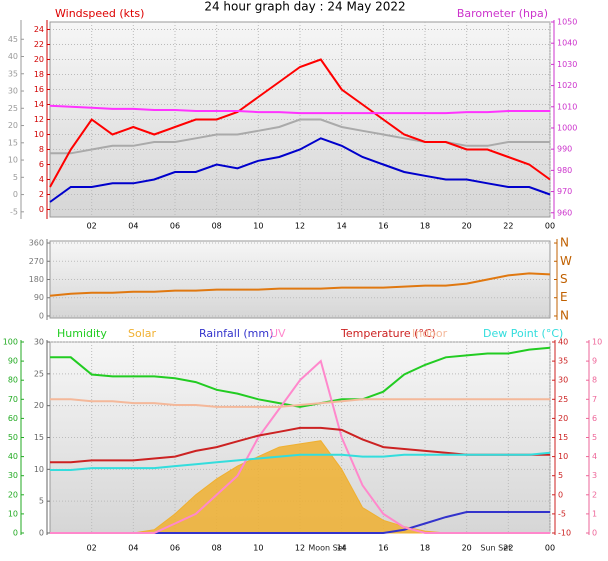 The width and height of the screenshot is (608, 561). I want to click on y2-tick-label: S, so click(564, 279).